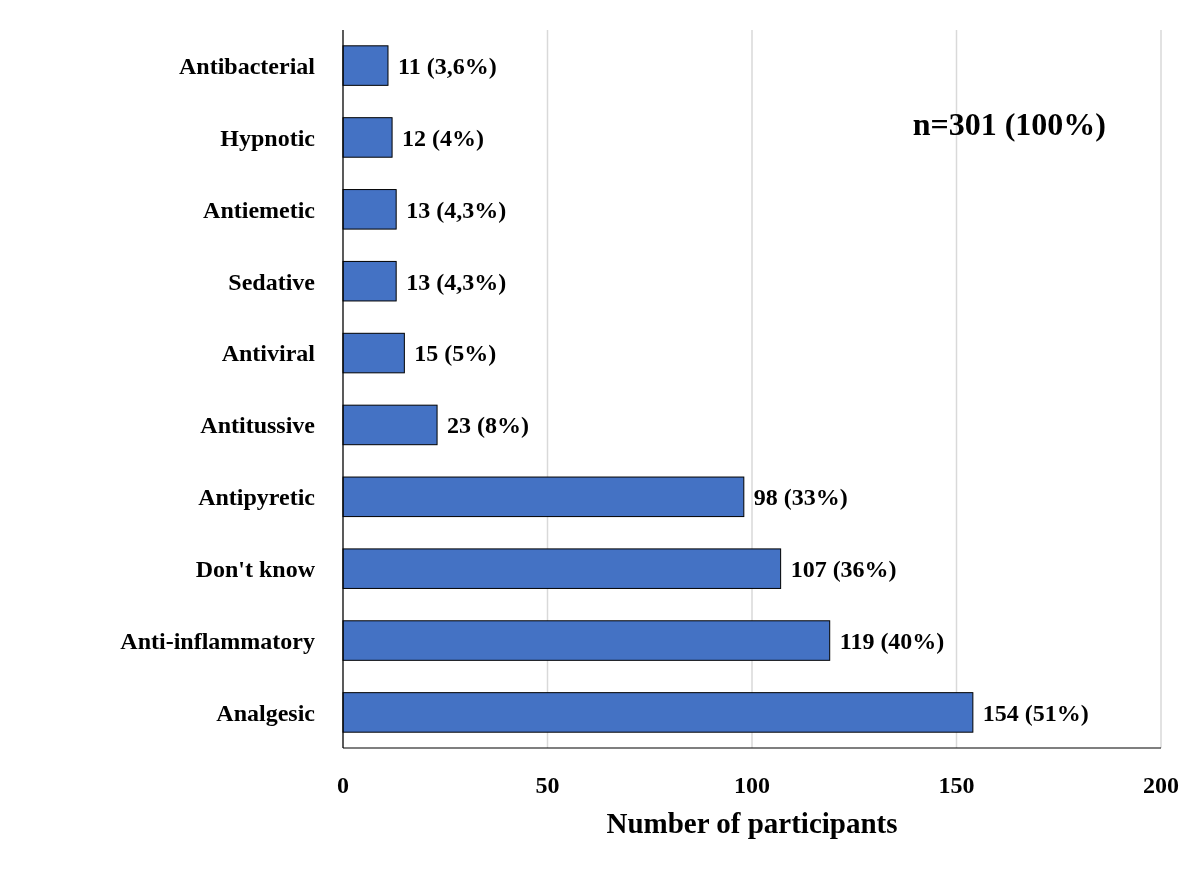  What do you see at coordinates (892, 640) in the screenshot?
I see `data-label: 119 (40%)` at bounding box center [892, 640].